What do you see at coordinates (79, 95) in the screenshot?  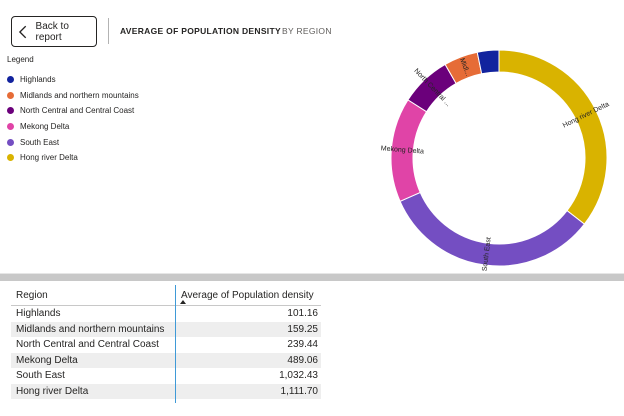 I see `legend-label: Midlands and northern mountains` at bounding box center [79, 95].